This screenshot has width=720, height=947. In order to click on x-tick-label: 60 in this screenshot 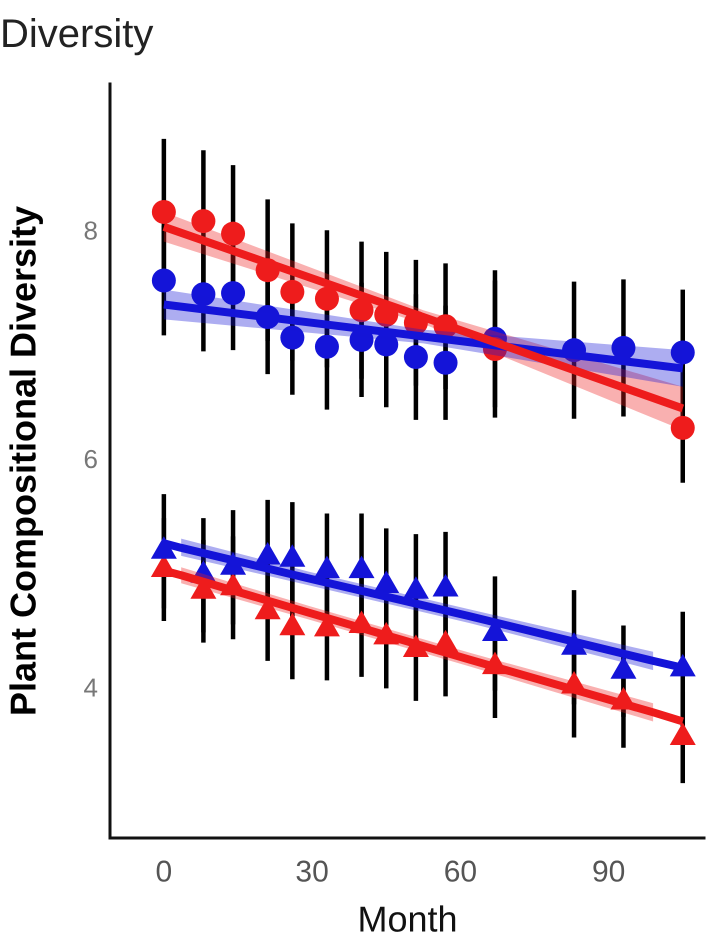, I will do `click(461, 871)`.